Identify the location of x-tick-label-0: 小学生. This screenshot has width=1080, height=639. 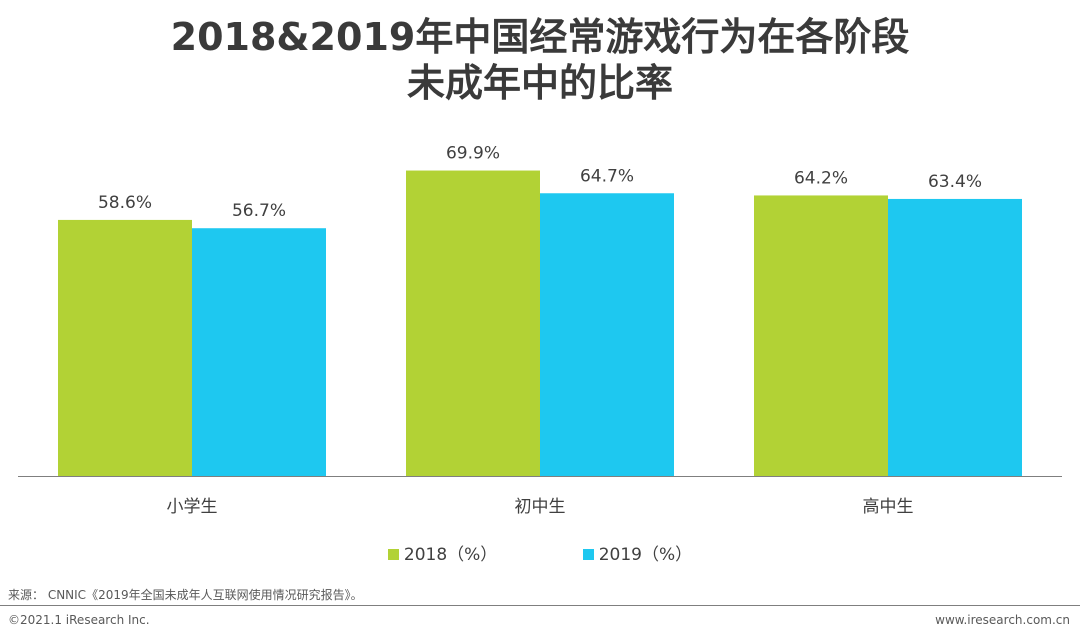
(192, 507).